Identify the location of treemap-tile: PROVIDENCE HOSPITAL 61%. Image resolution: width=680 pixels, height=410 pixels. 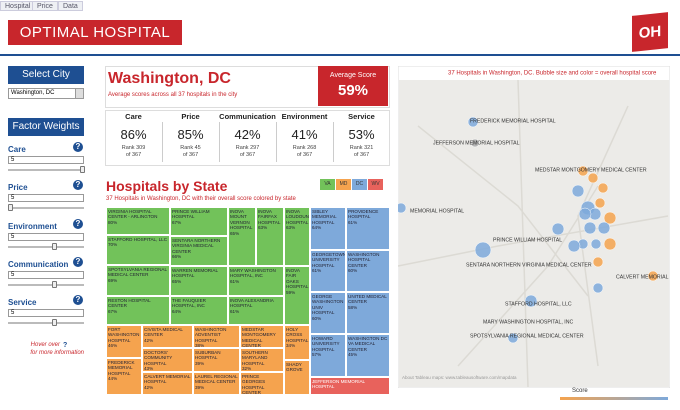
(368, 228).